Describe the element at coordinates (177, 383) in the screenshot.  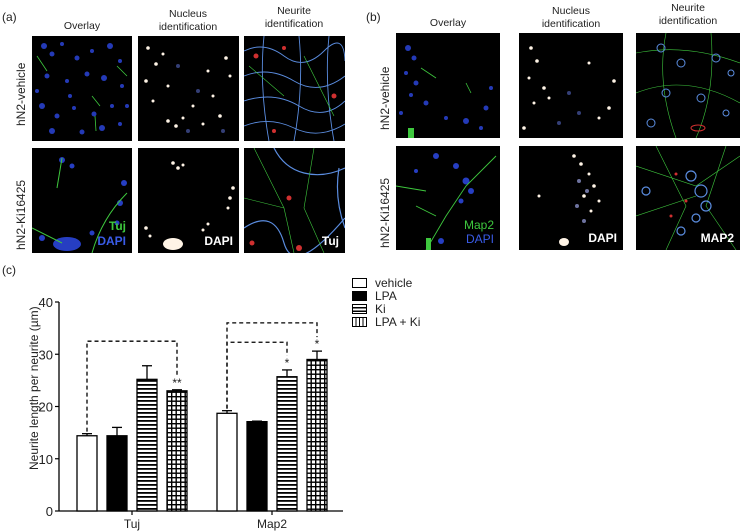
I see `significance-marker: **` at that location.